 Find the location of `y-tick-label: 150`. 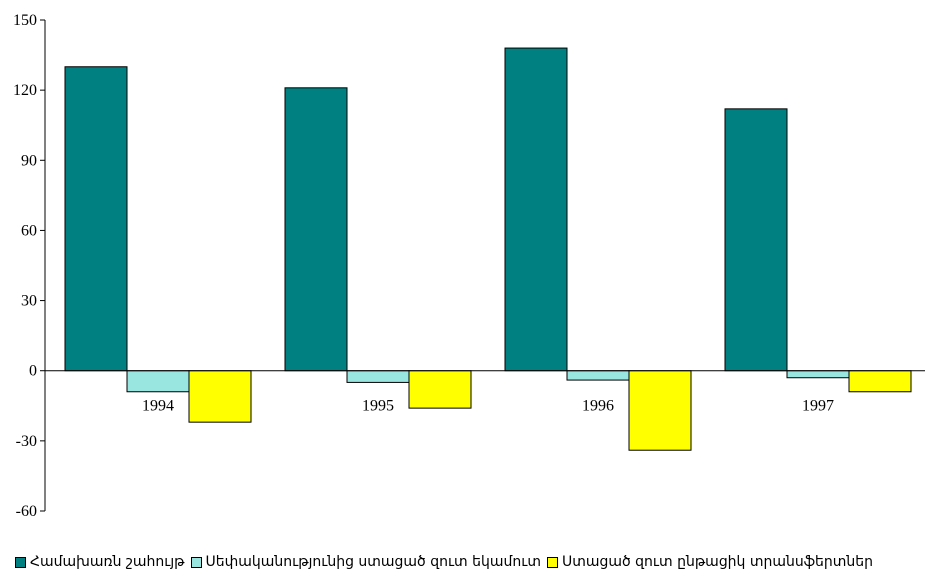

y-tick-label: 150 is located at coordinates (25, 20).